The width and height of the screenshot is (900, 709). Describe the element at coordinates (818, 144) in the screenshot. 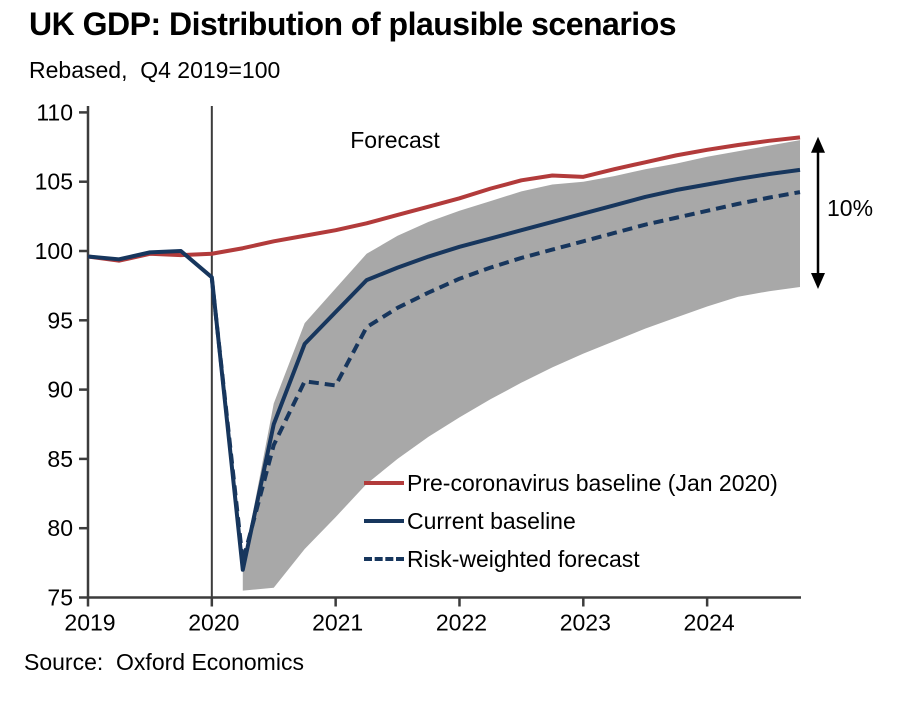

I see `range-arrow-up-icon` at that location.